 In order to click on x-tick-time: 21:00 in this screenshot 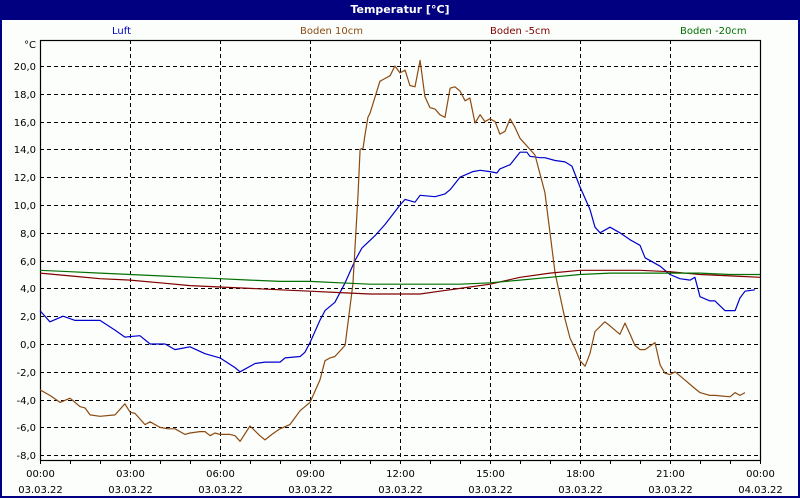, I will do `click(670, 474)`.